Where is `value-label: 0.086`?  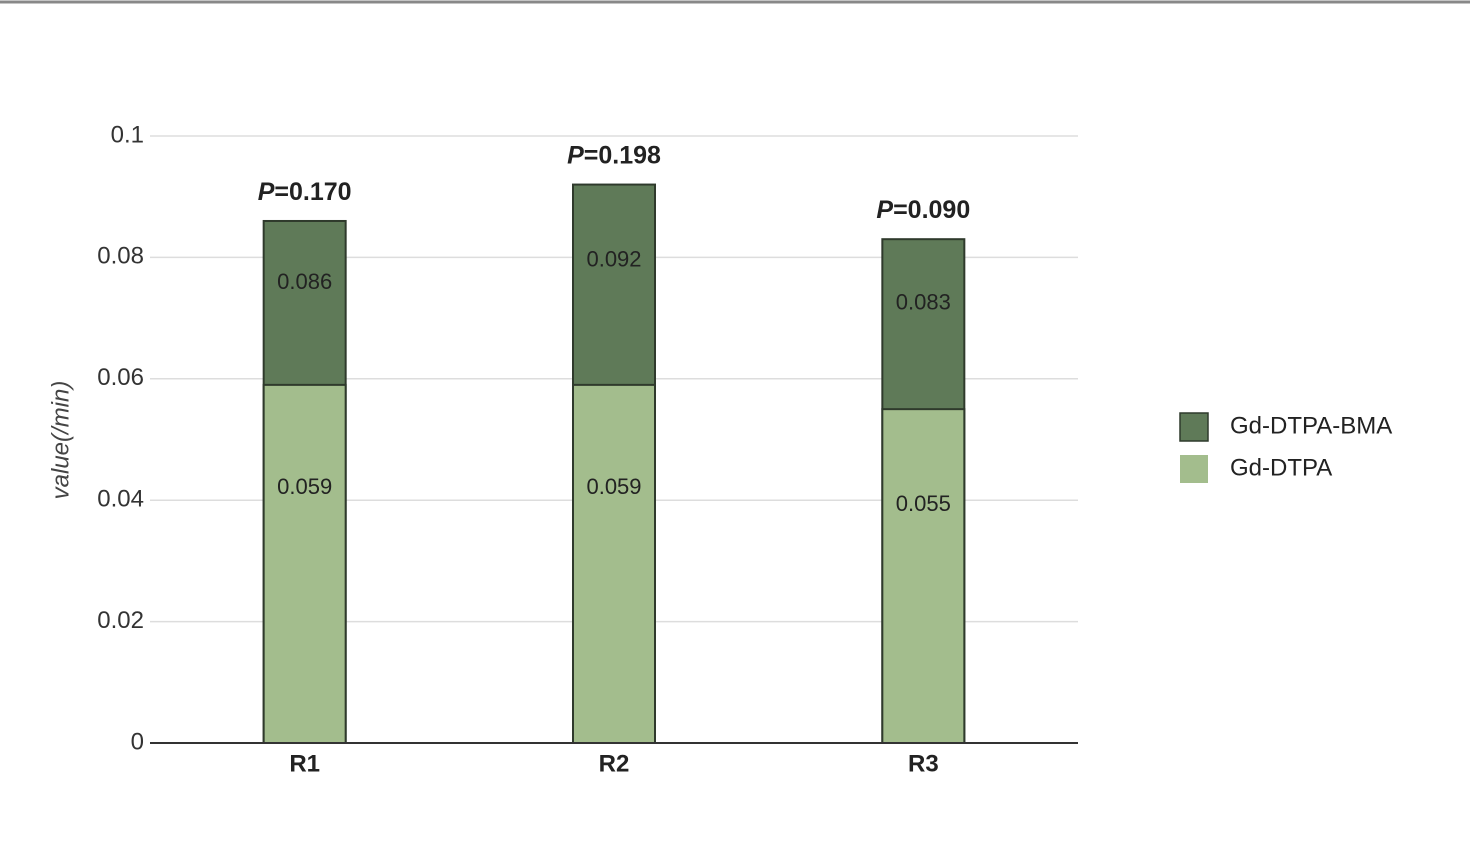
value-label: 0.086 is located at coordinates (304, 281).